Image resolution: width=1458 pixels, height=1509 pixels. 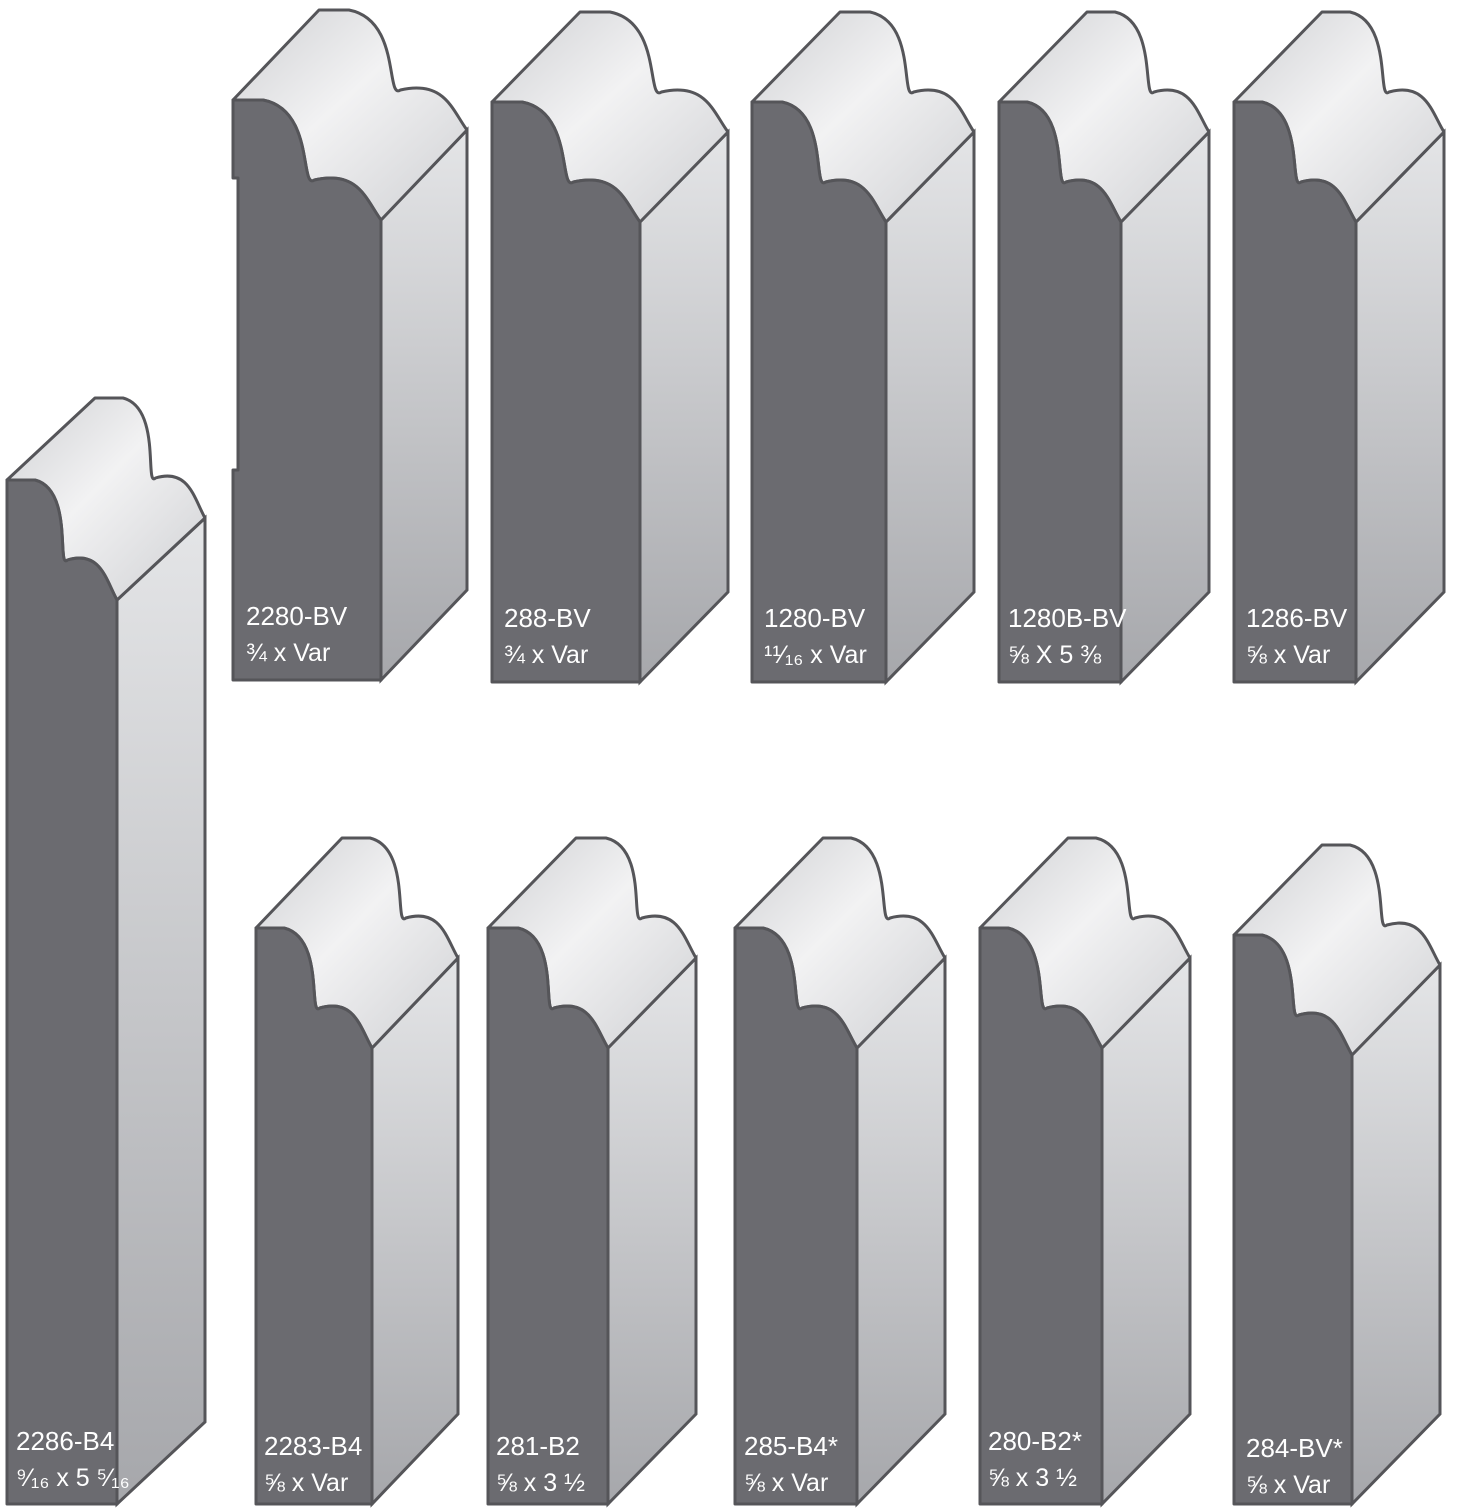 I want to click on molding-1286-BV: 1286-BV ⅝ x Var, so click(x=1339, y=348).